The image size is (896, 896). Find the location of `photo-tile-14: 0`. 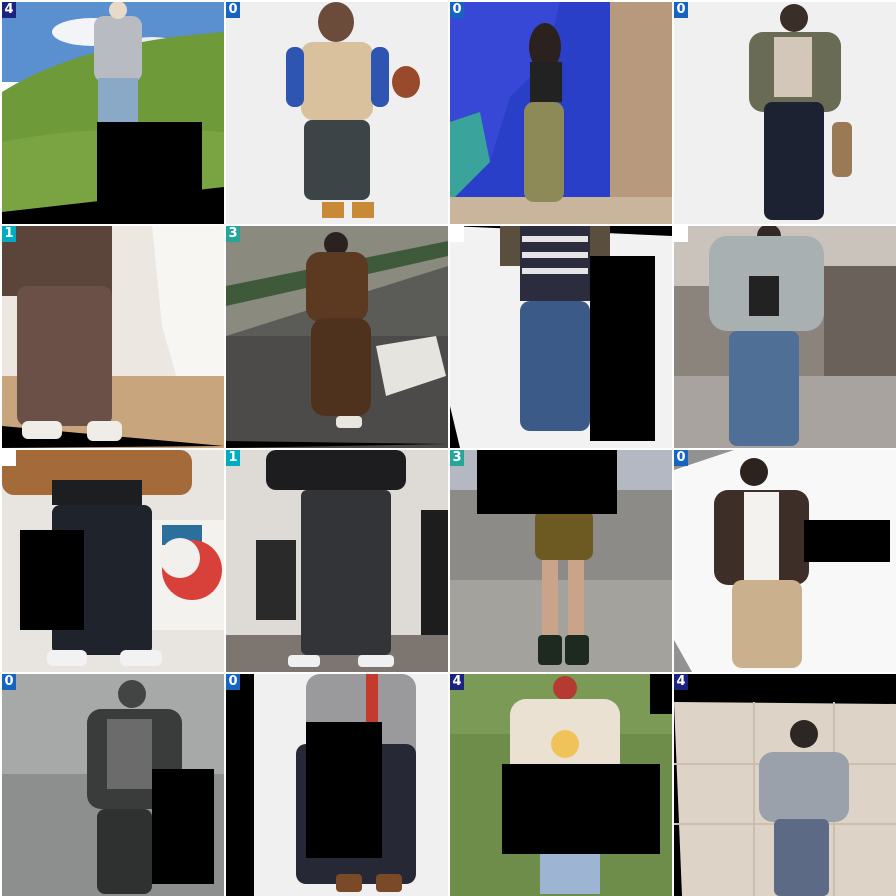

photo-tile-14: 0 is located at coordinates (337, 785).